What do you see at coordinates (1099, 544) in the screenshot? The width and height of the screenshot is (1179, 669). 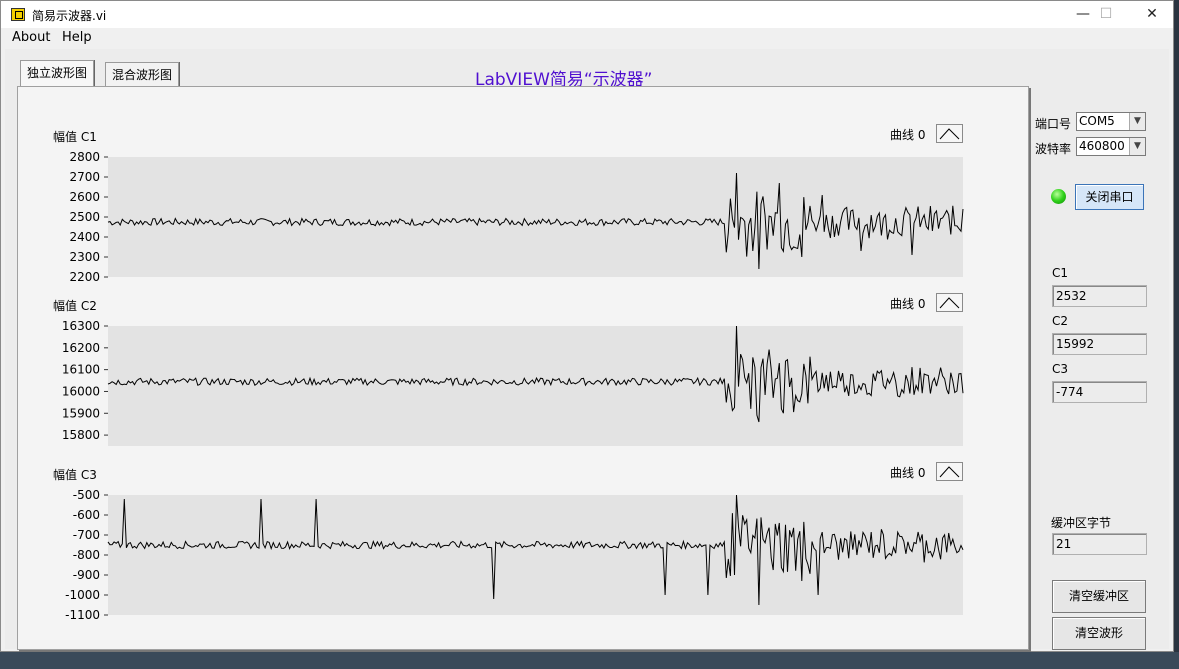 I see `buffer-bytes-value: 21` at bounding box center [1099, 544].